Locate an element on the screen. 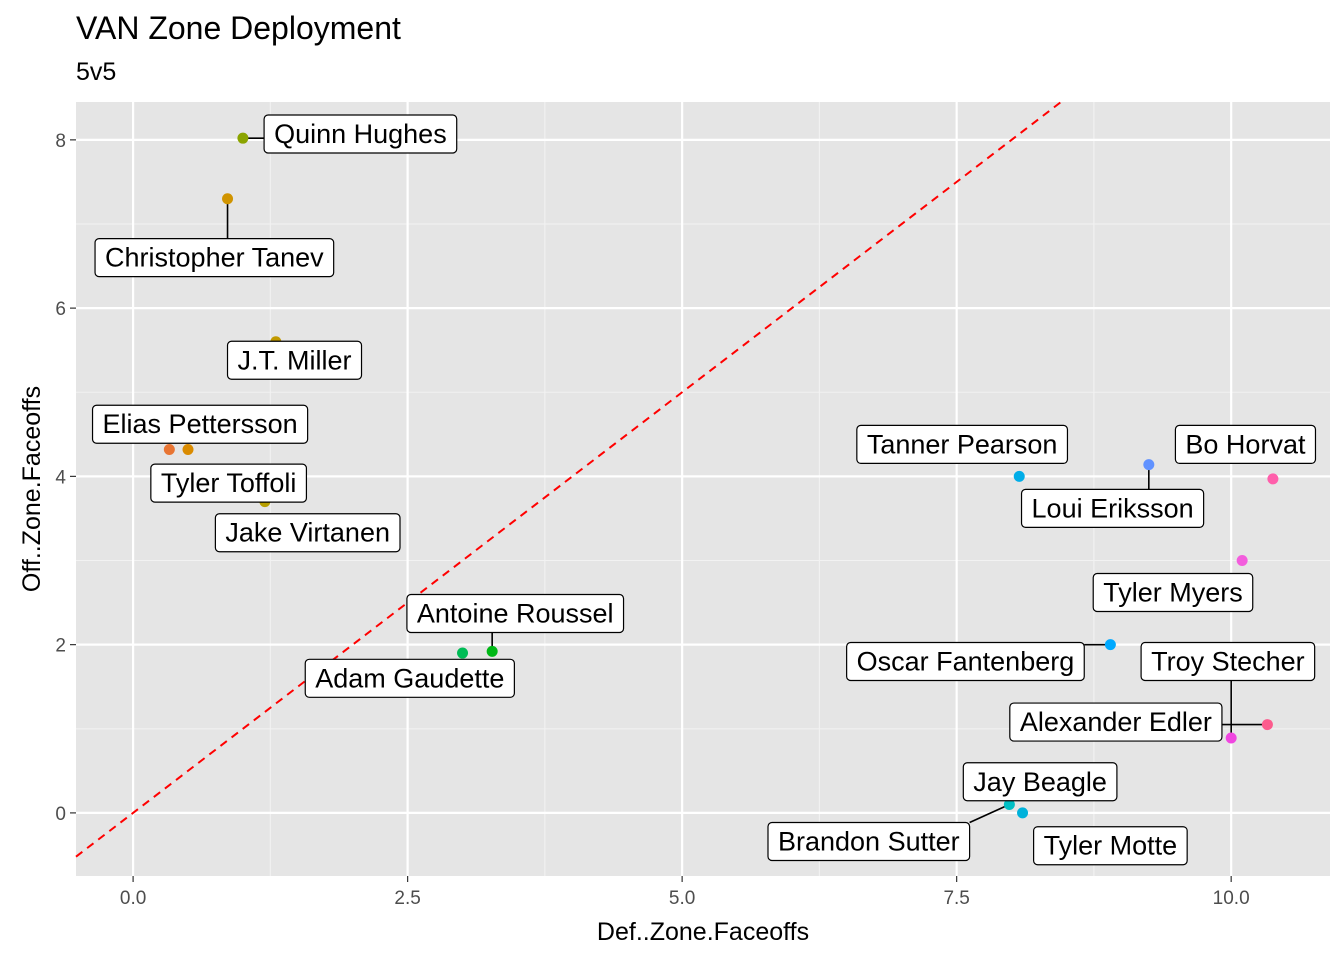 The height and width of the screenshot is (960, 1344). data-label: Brandon Sutter is located at coordinates (869, 841).